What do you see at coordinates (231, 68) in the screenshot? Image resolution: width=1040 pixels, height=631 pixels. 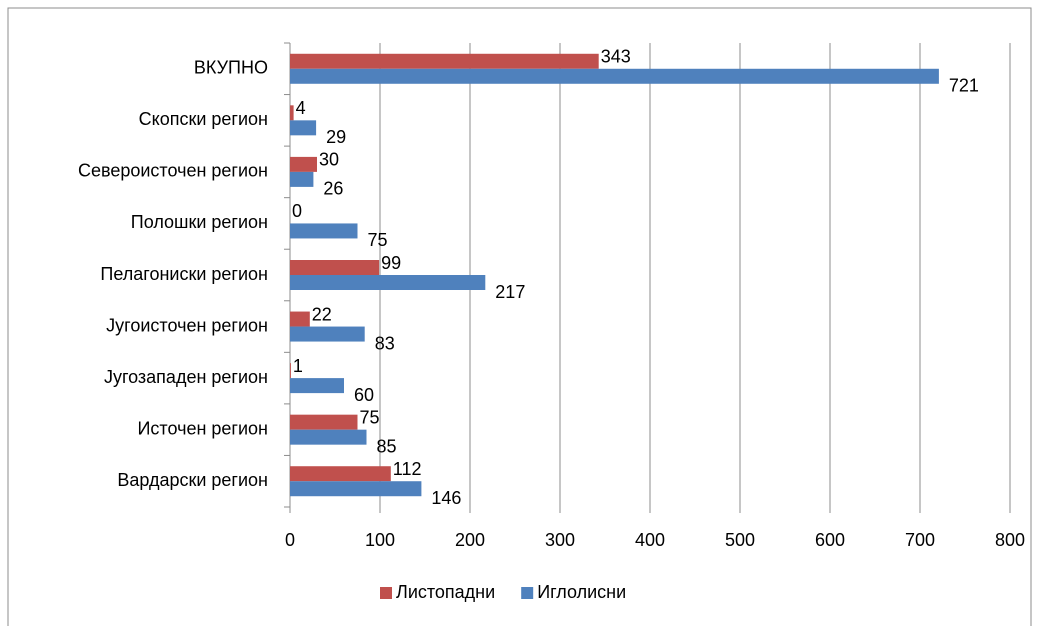 I see `y-tick-label: ВКУПНО` at bounding box center [231, 68].